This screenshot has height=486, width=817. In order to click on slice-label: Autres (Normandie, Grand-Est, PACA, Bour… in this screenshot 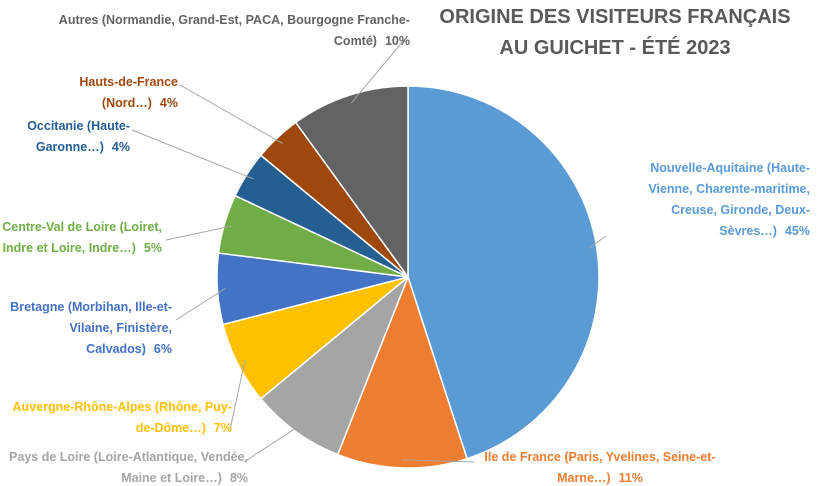, I will do `click(205, 31)`.